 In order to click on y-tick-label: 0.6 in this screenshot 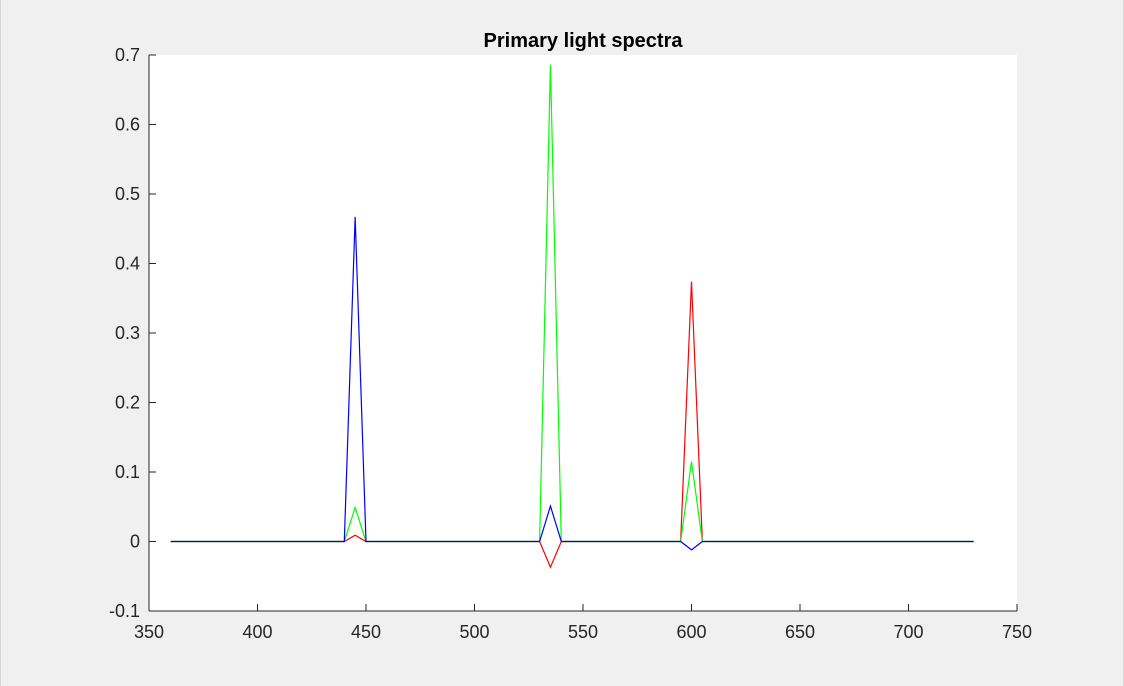, I will do `click(127, 125)`.